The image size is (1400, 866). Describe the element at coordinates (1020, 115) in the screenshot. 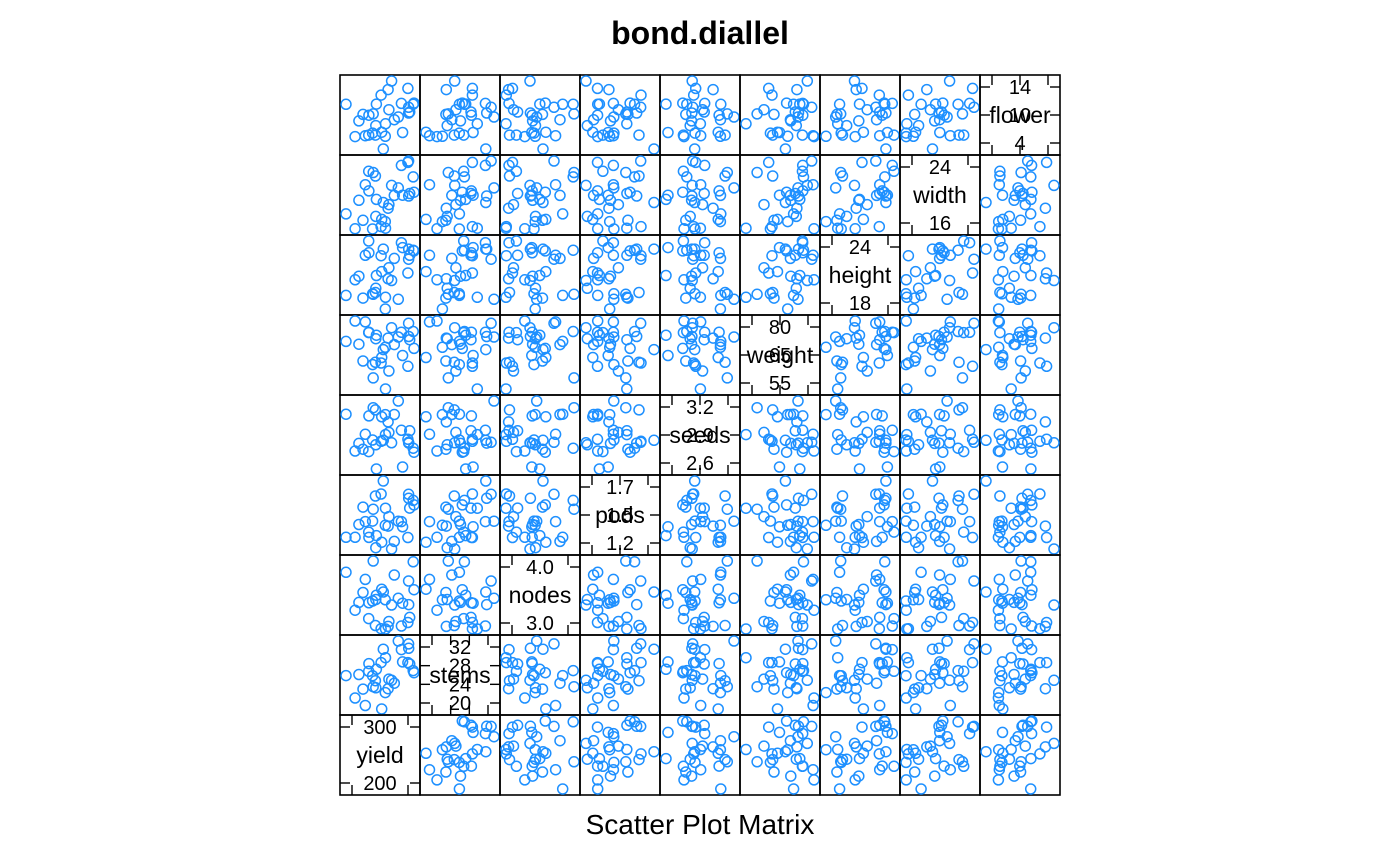

I see `variable-label-flower: flower` at that location.